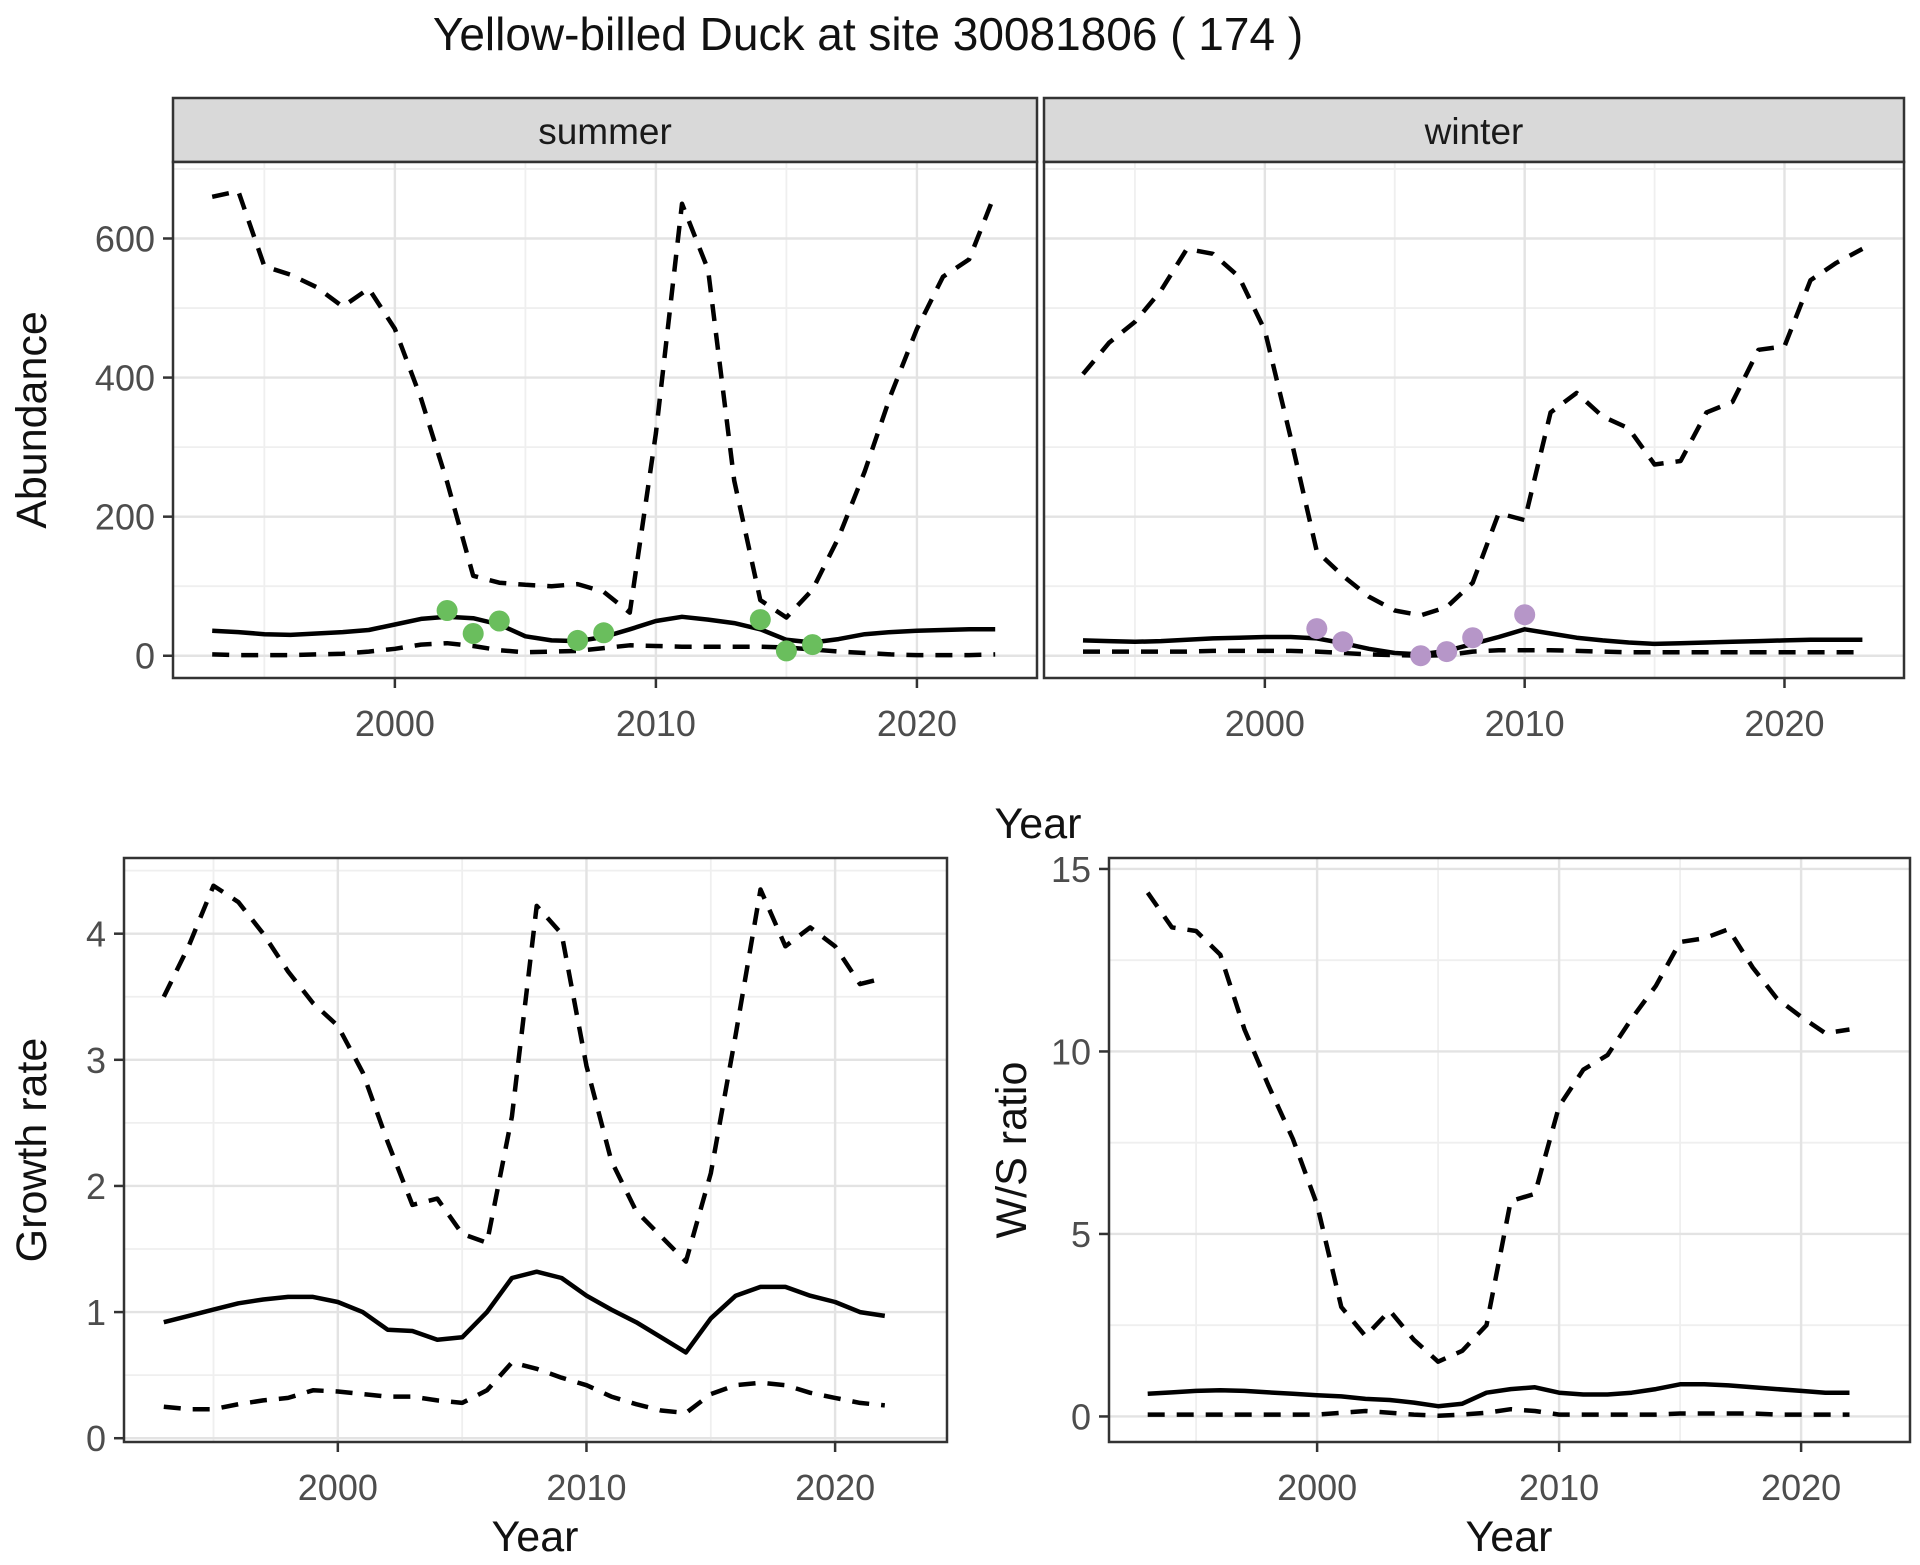 The width and height of the screenshot is (1920, 1565). What do you see at coordinates (1071, 869) in the screenshot?
I see `y-tick-label: 15` at bounding box center [1071, 869].